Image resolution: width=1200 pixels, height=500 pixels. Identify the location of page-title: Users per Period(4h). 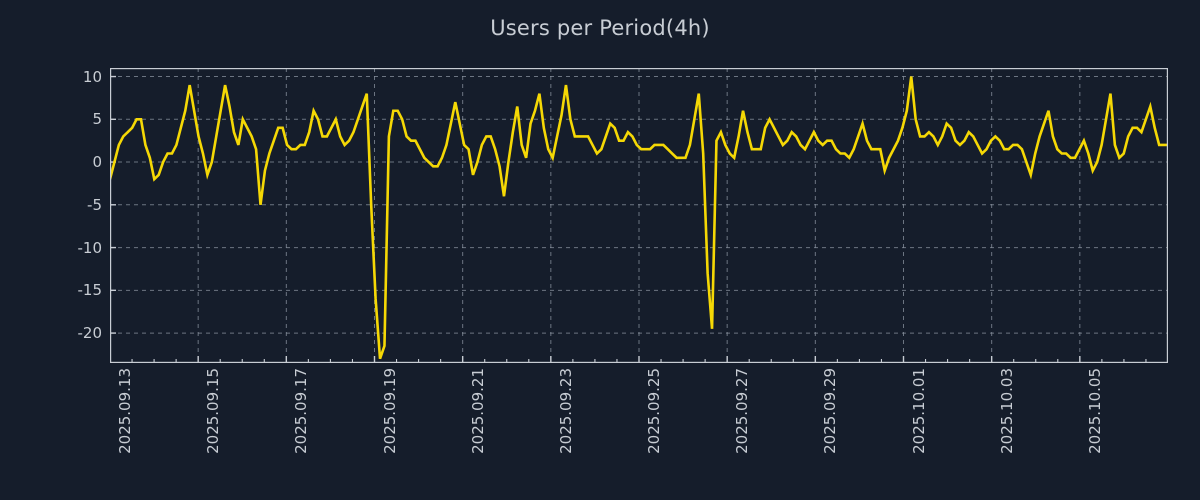
(600, 28).